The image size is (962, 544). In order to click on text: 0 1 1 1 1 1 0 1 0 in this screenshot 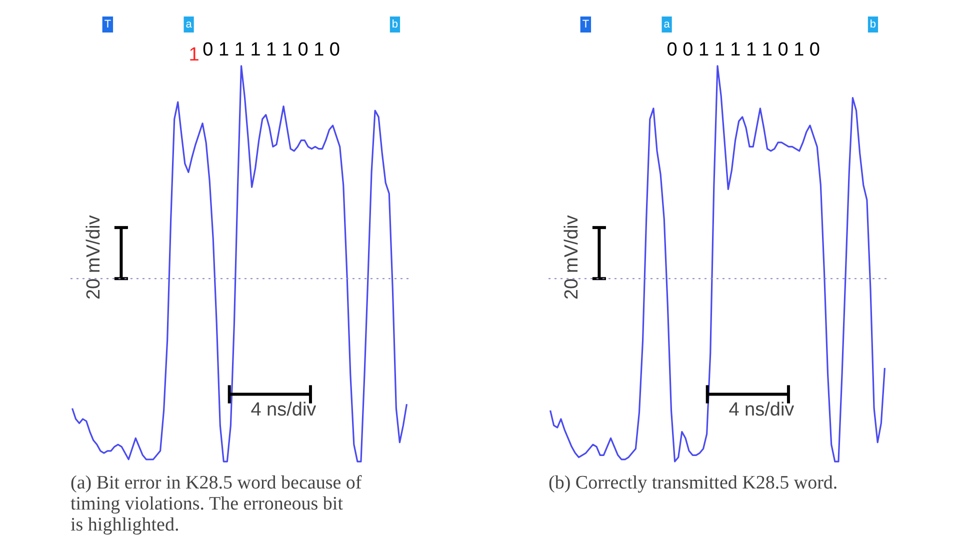, I will do `click(271, 50)`.